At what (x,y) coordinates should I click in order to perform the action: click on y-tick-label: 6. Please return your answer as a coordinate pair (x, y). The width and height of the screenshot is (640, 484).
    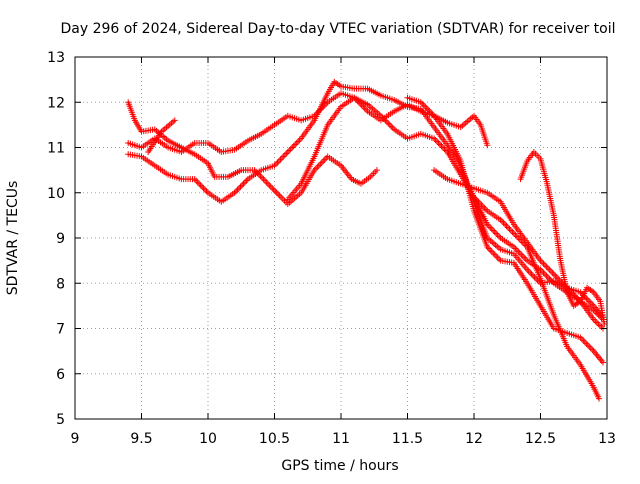
    Looking at the image, I should click on (60, 375).